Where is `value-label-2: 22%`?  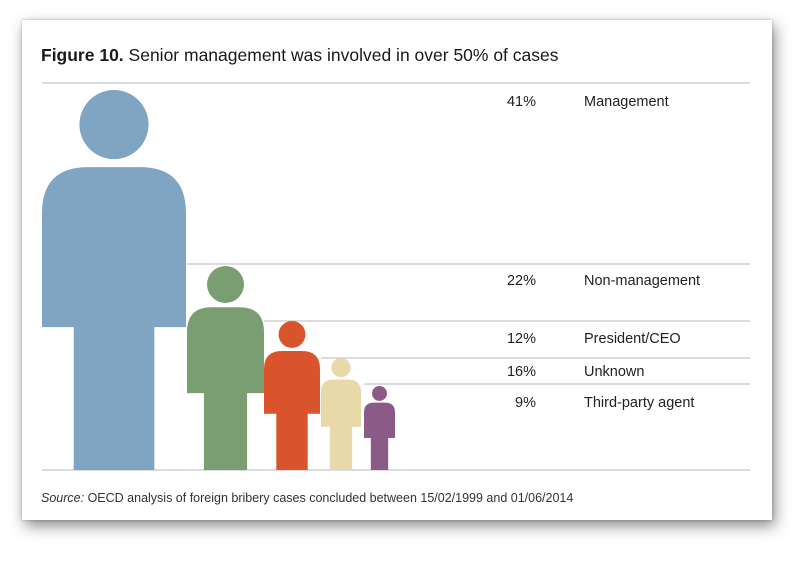
value-label-2: 22% is located at coordinates (521, 281).